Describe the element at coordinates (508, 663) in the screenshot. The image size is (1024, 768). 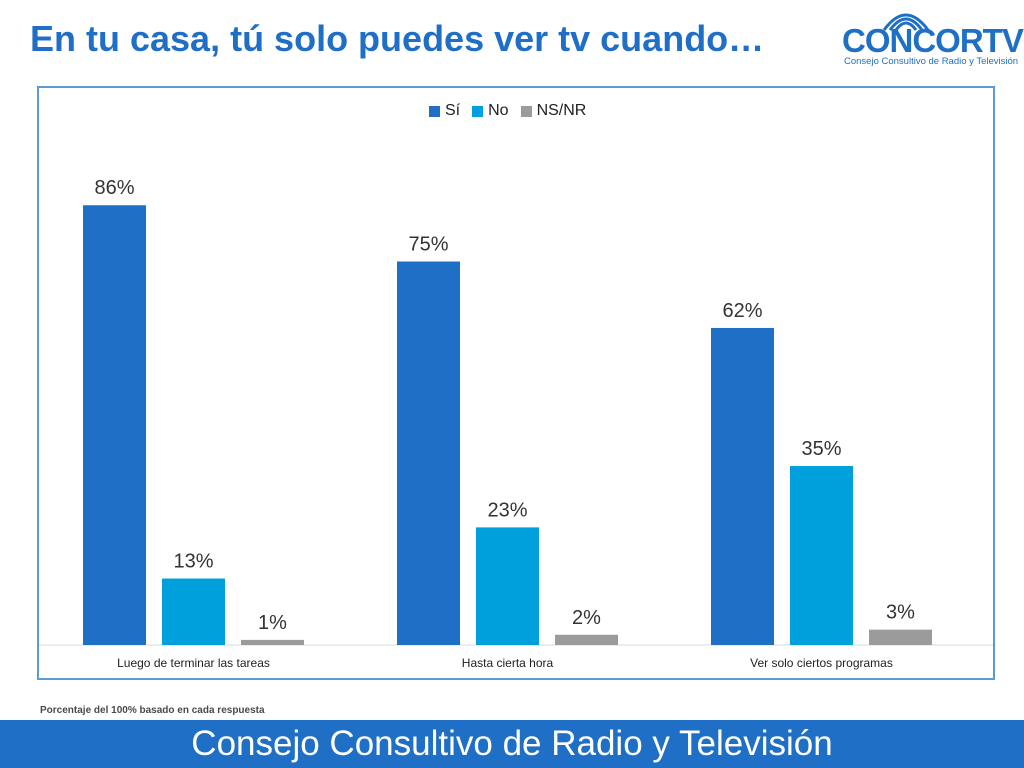
I see `category-label-1: Hasta cierta hora` at that location.